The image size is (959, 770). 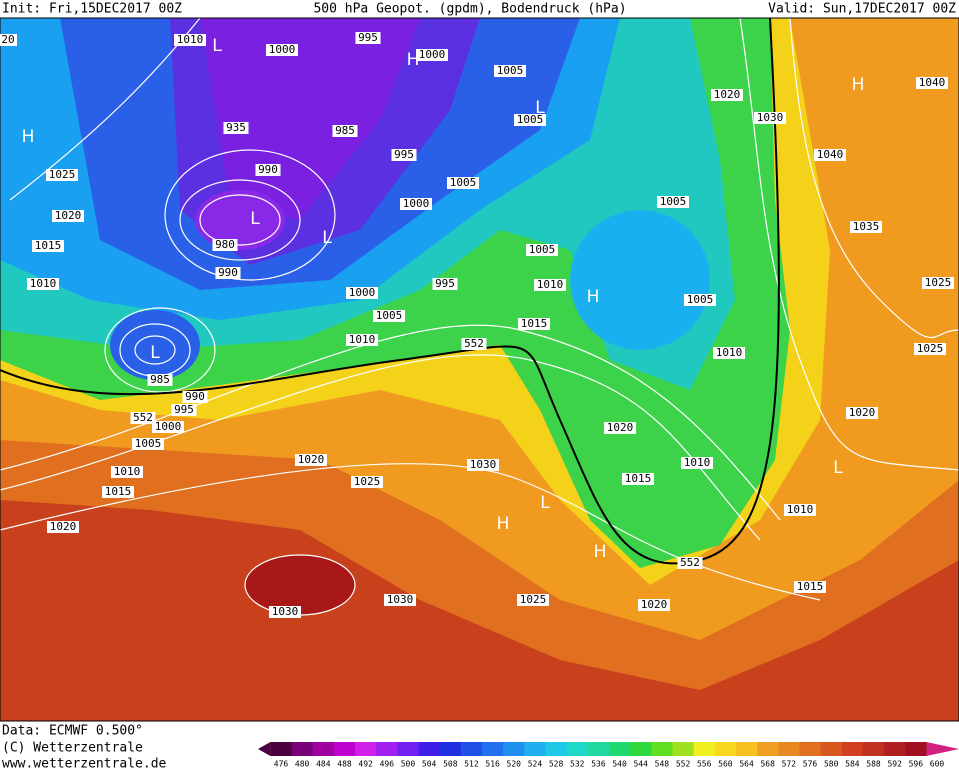 I want to click on isobar-label: 1030, so click(x=483, y=464).